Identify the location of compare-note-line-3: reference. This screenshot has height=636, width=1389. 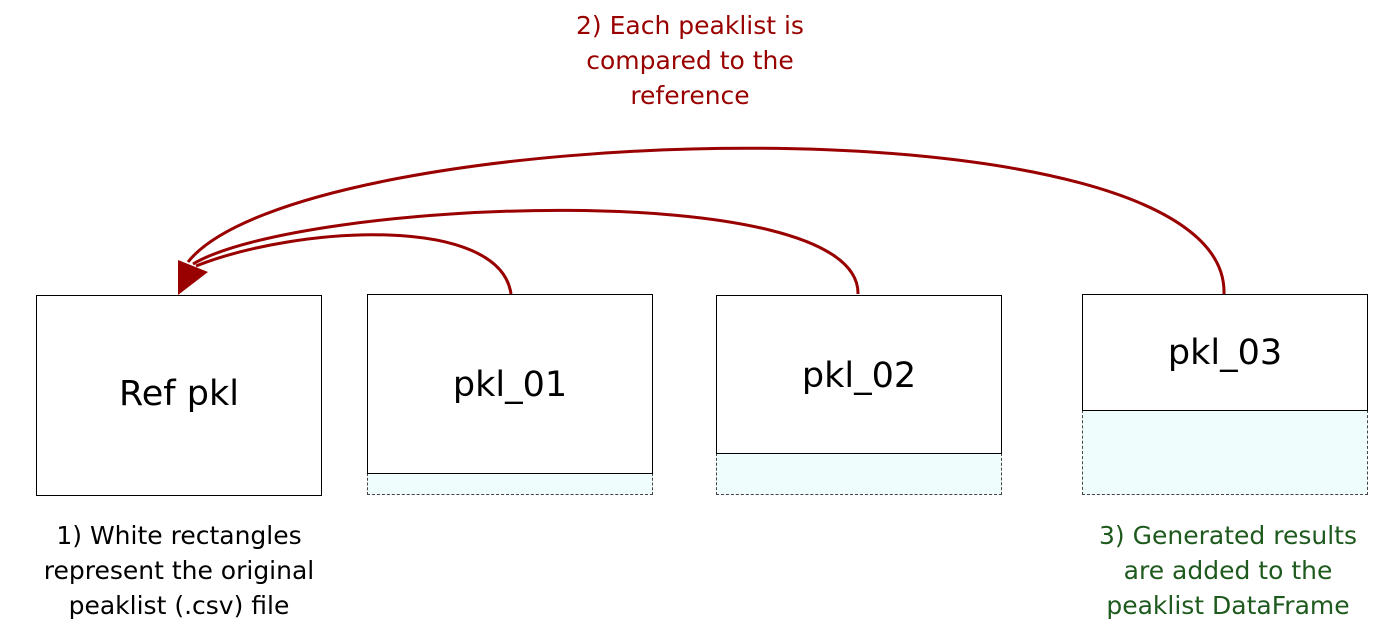
(690, 95).